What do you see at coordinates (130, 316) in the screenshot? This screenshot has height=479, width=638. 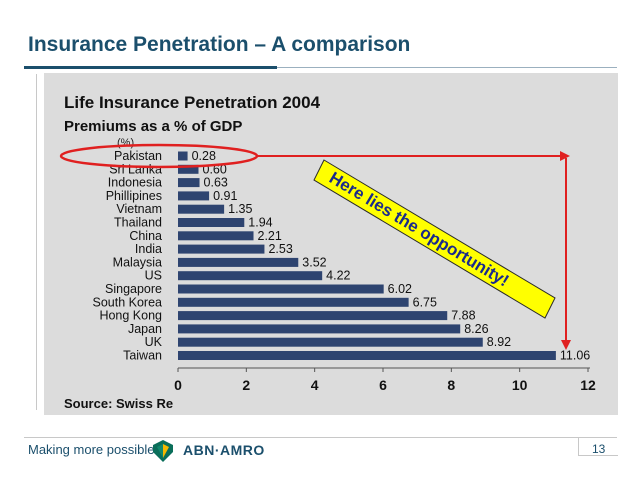 I see `category-label: Hong Kong` at bounding box center [130, 316].